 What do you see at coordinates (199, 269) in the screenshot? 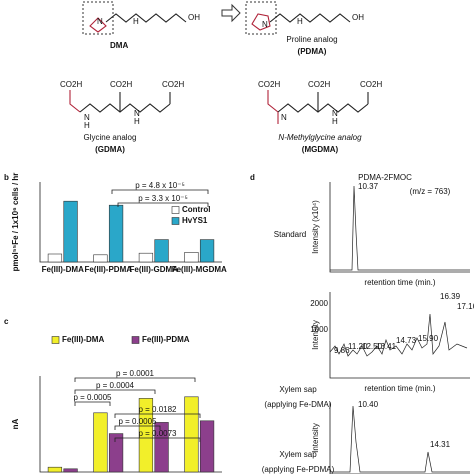
I see `x-tick-label: Fe(III)-MGDMA` at bounding box center [199, 269].